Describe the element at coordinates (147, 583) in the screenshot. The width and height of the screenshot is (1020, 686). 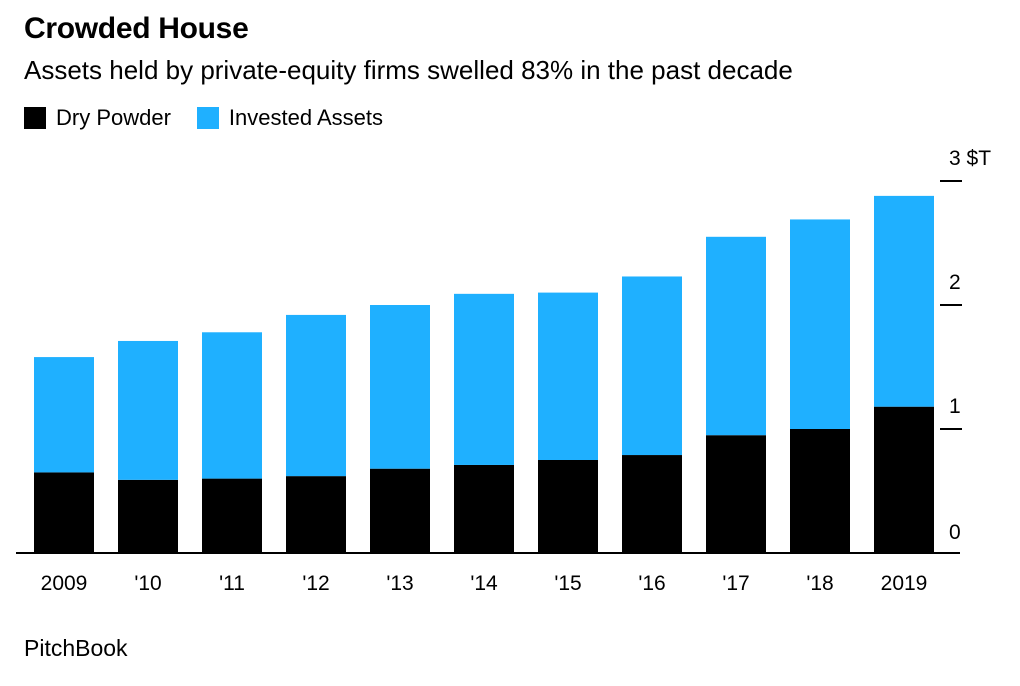
I see `x-tick-label: '10` at that location.